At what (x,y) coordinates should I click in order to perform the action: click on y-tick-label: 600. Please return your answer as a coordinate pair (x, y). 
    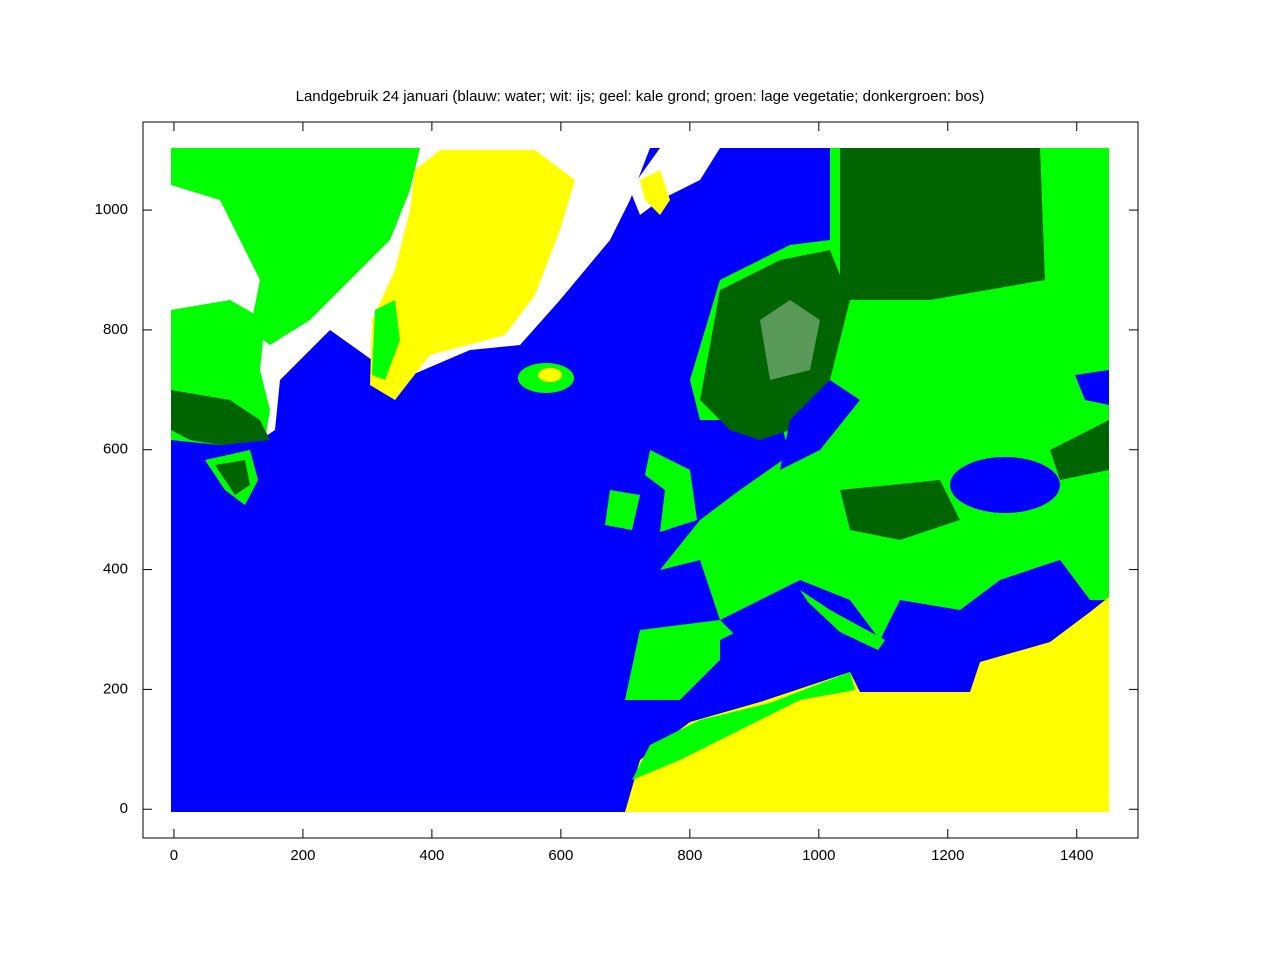
    Looking at the image, I should click on (115, 449).